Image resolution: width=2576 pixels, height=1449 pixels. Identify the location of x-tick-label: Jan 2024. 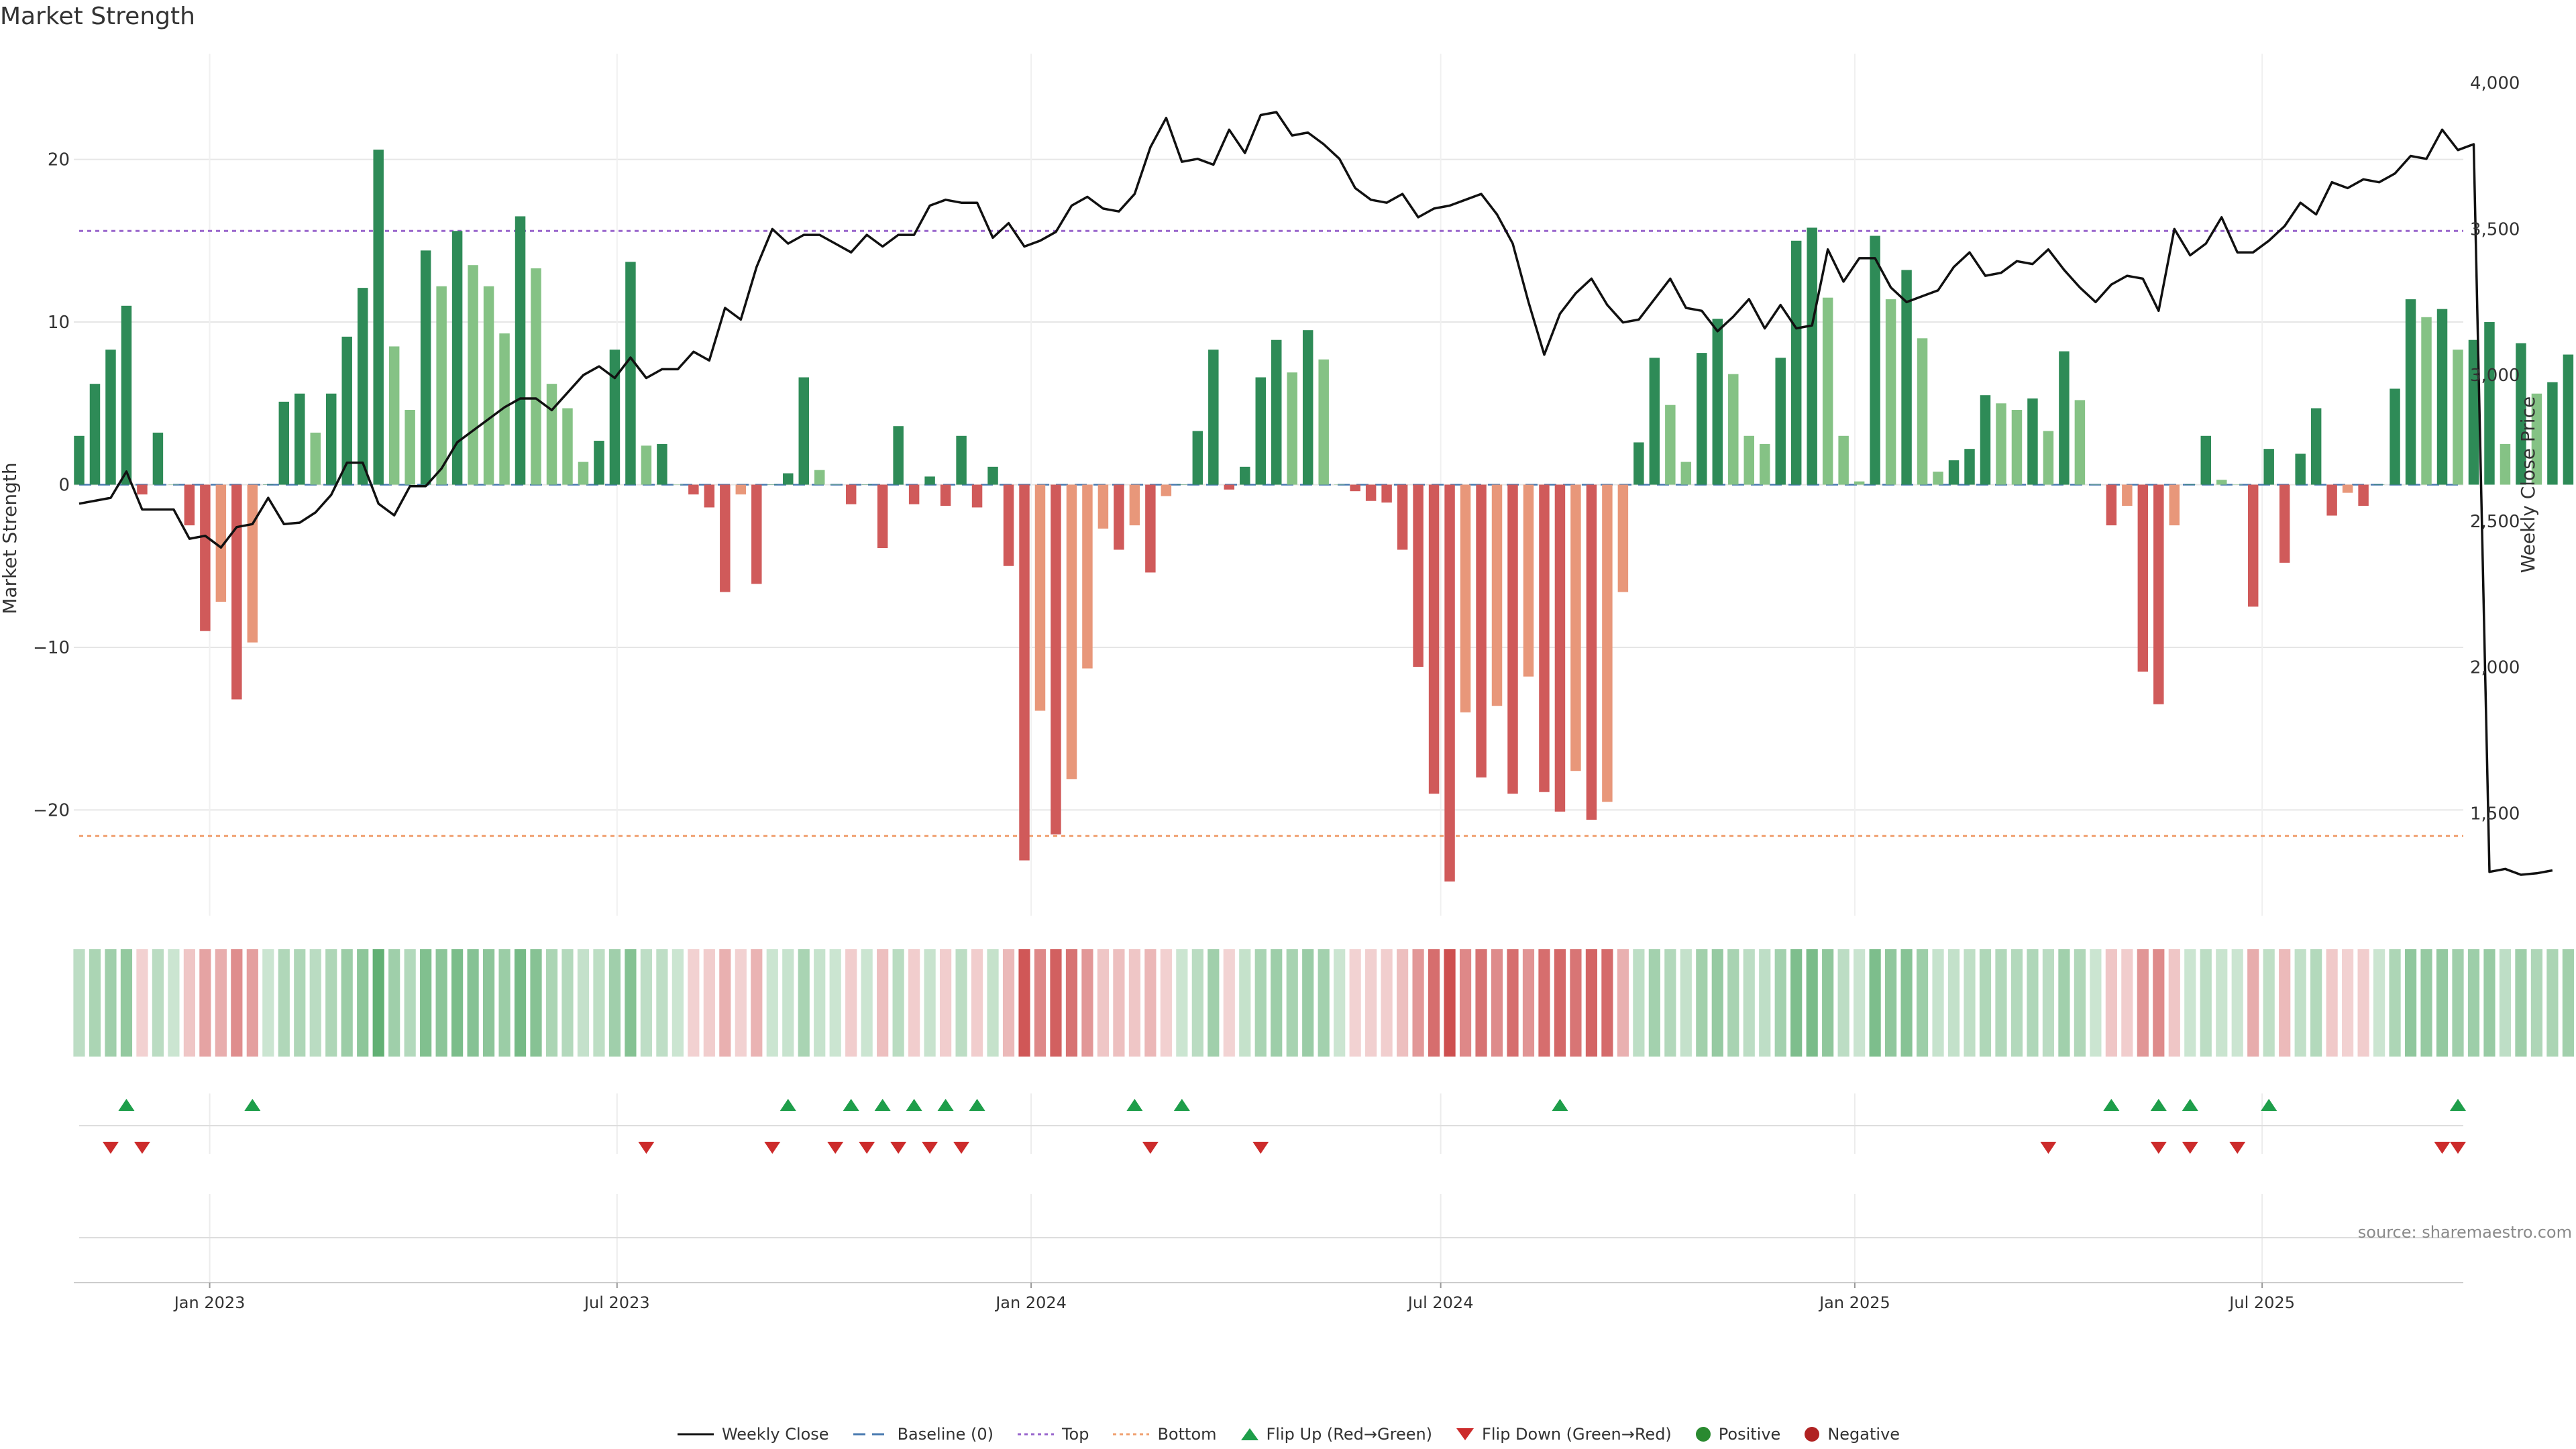
(1030, 1302).